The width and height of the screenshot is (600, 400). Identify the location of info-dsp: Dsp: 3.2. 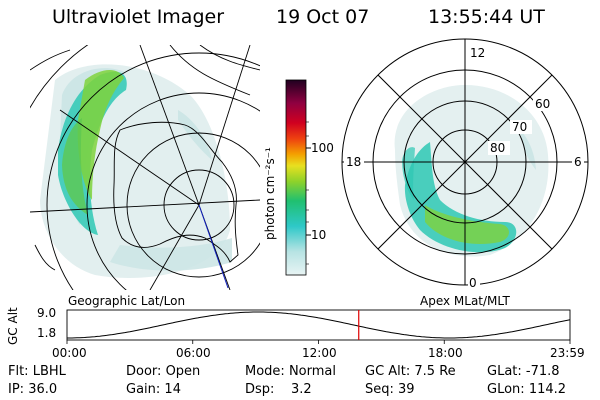
(278, 389).